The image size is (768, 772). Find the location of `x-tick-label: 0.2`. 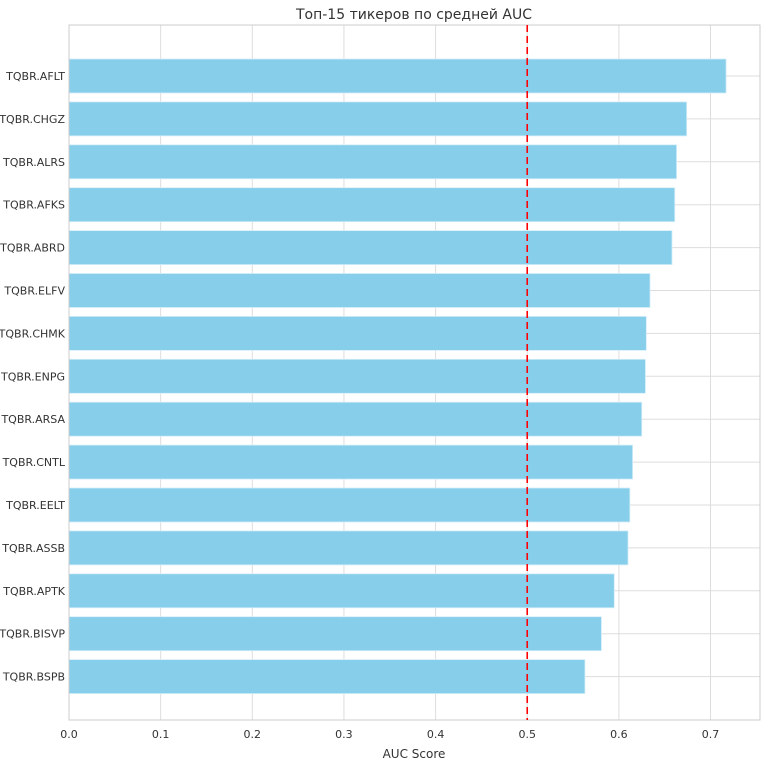

x-tick-label: 0.2 is located at coordinates (253, 734).